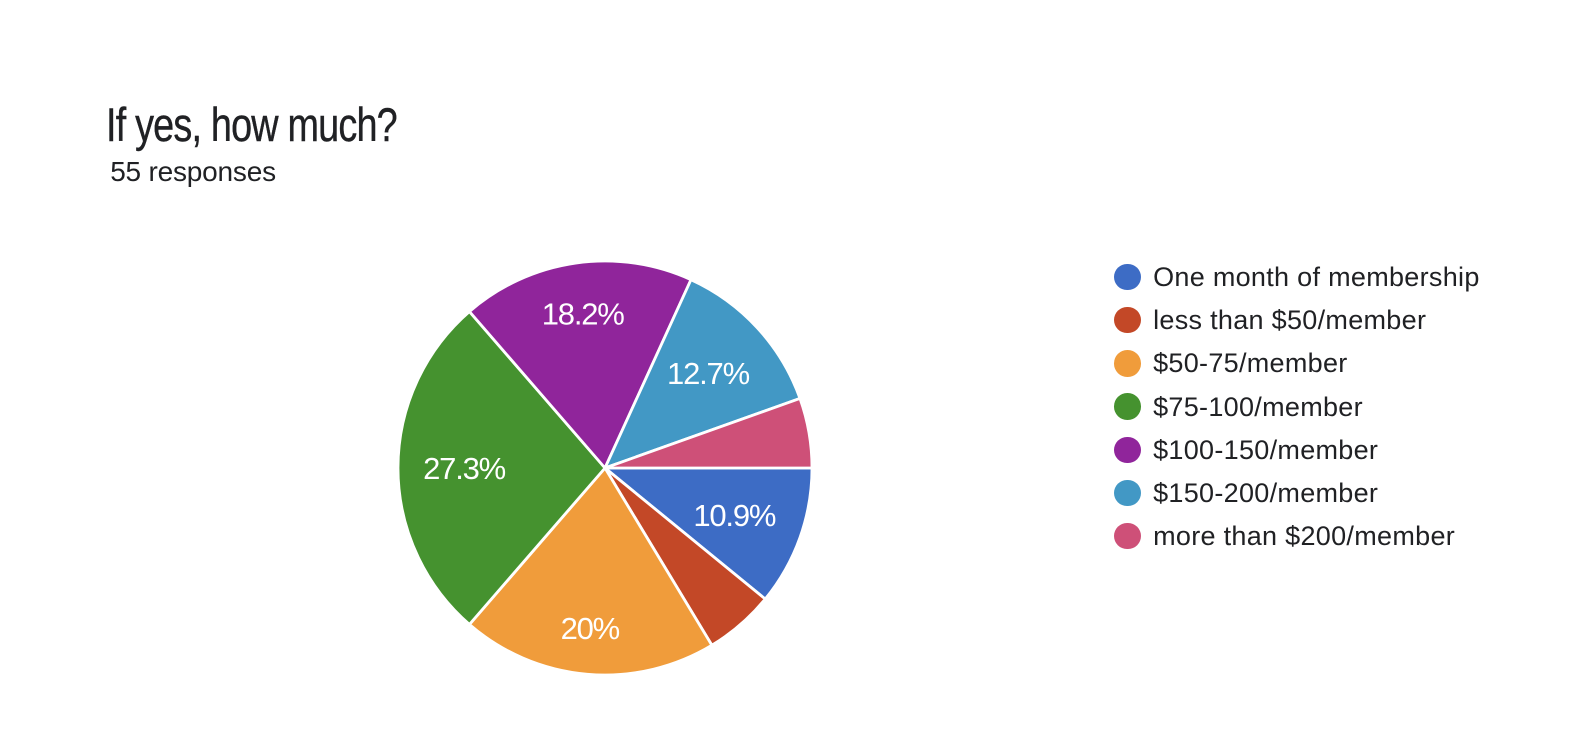 The height and width of the screenshot is (748, 1596). What do you see at coordinates (583, 314) in the screenshot?
I see `svg-text: 18.2%` at bounding box center [583, 314].